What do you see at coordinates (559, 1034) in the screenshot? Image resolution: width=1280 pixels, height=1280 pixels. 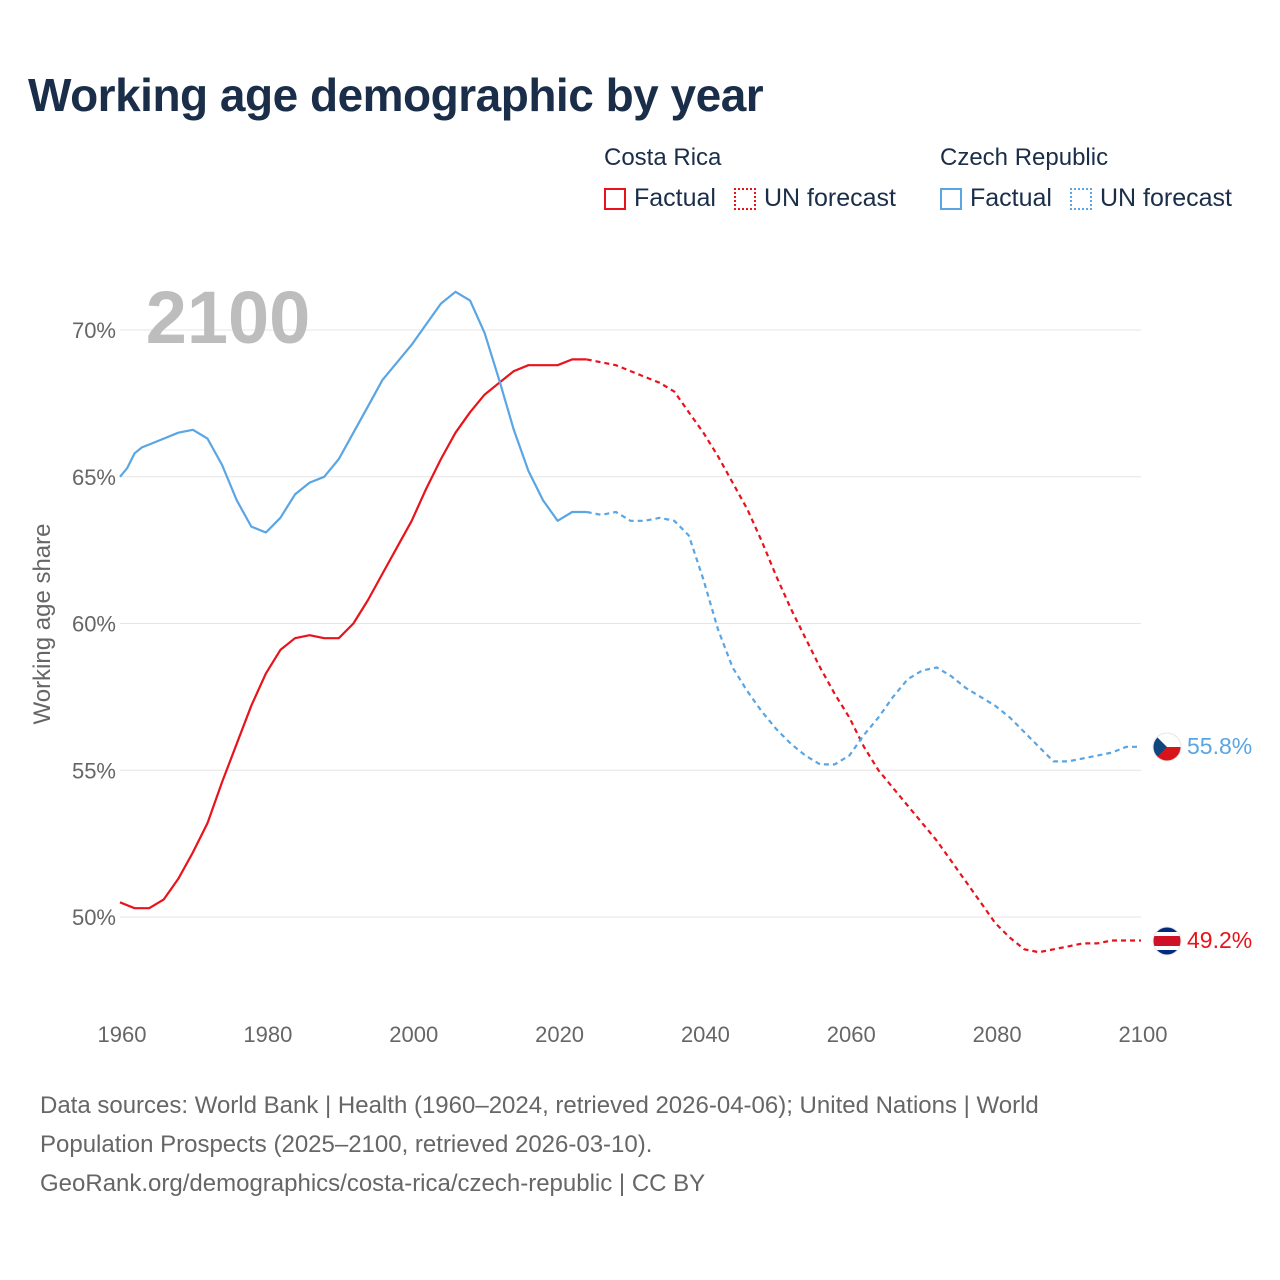 I see `x-tick-label: 2020` at bounding box center [559, 1034].